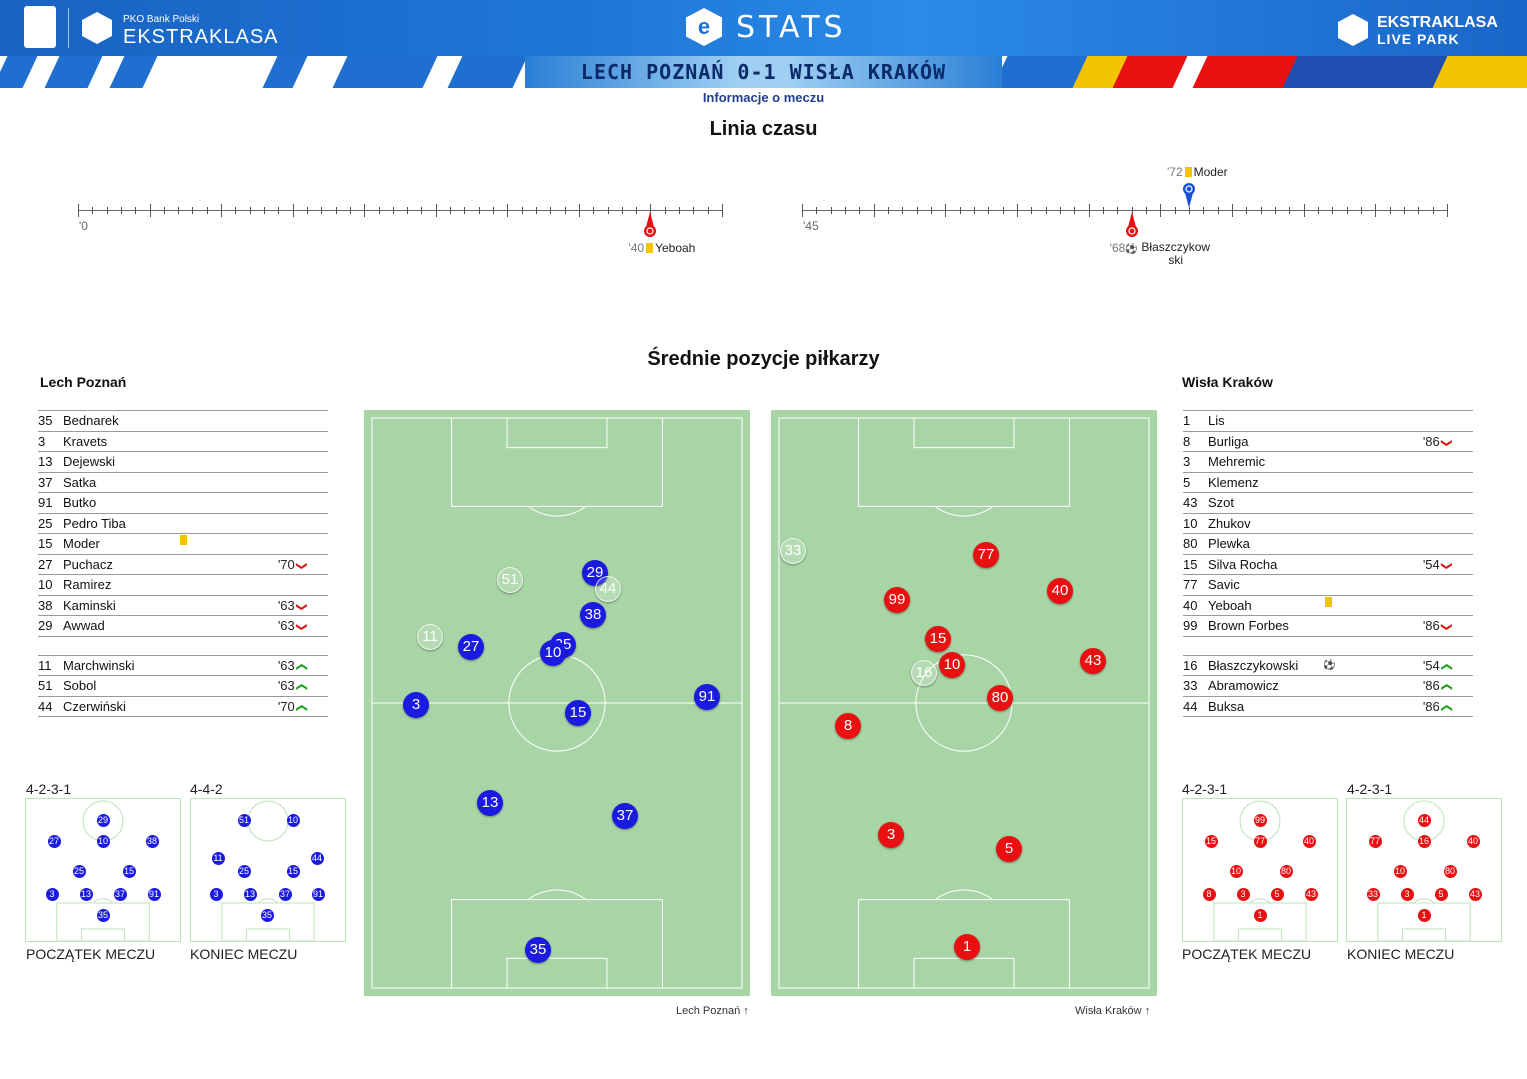 This screenshot has height=1079, width=1527. What do you see at coordinates (87, 584) in the screenshot?
I see `player-name: Ramirez` at bounding box center [87, 584].